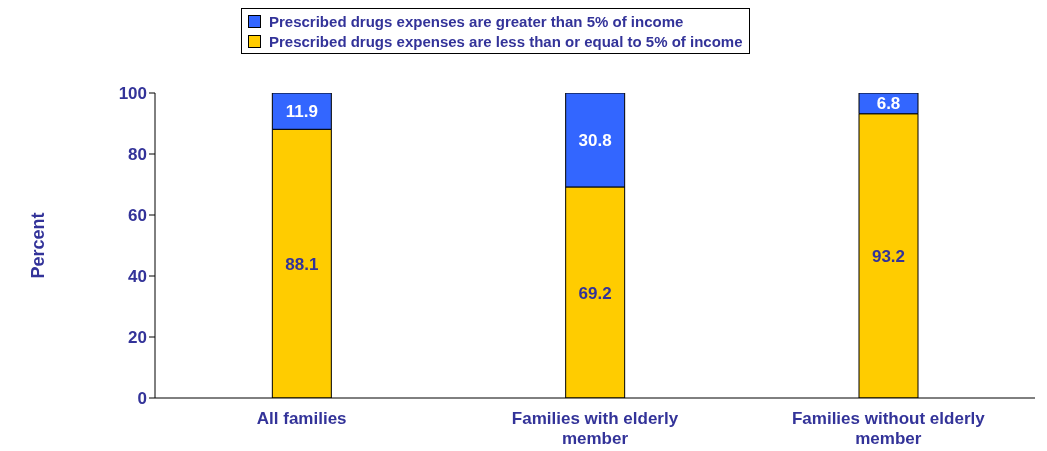 The image size is (1047, 451). Describe the element at coordinates (38, 245) in the screenshot. I see `y-axis-title: Percent` at that location.